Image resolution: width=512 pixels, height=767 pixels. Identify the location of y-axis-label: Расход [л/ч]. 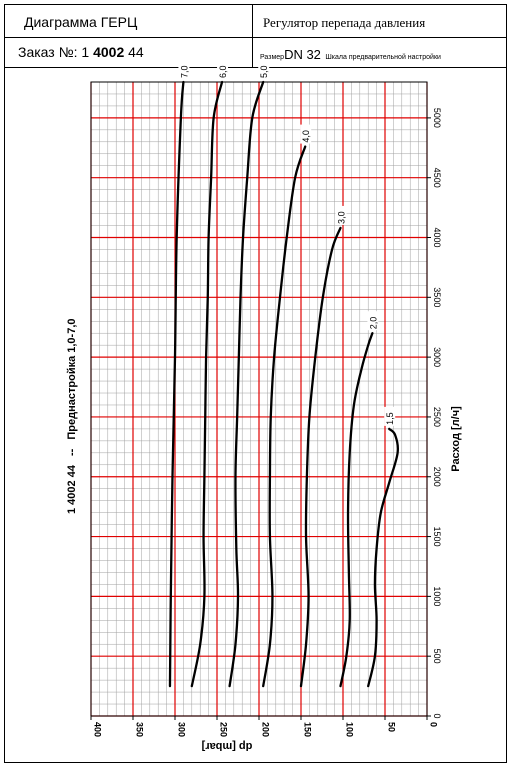
(456, 439).